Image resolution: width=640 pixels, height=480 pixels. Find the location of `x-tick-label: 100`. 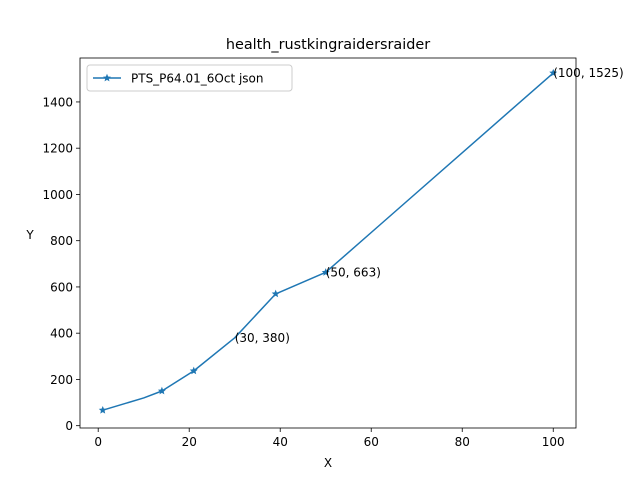

x-tick-label: 100 is located at coordinates (553, 442).